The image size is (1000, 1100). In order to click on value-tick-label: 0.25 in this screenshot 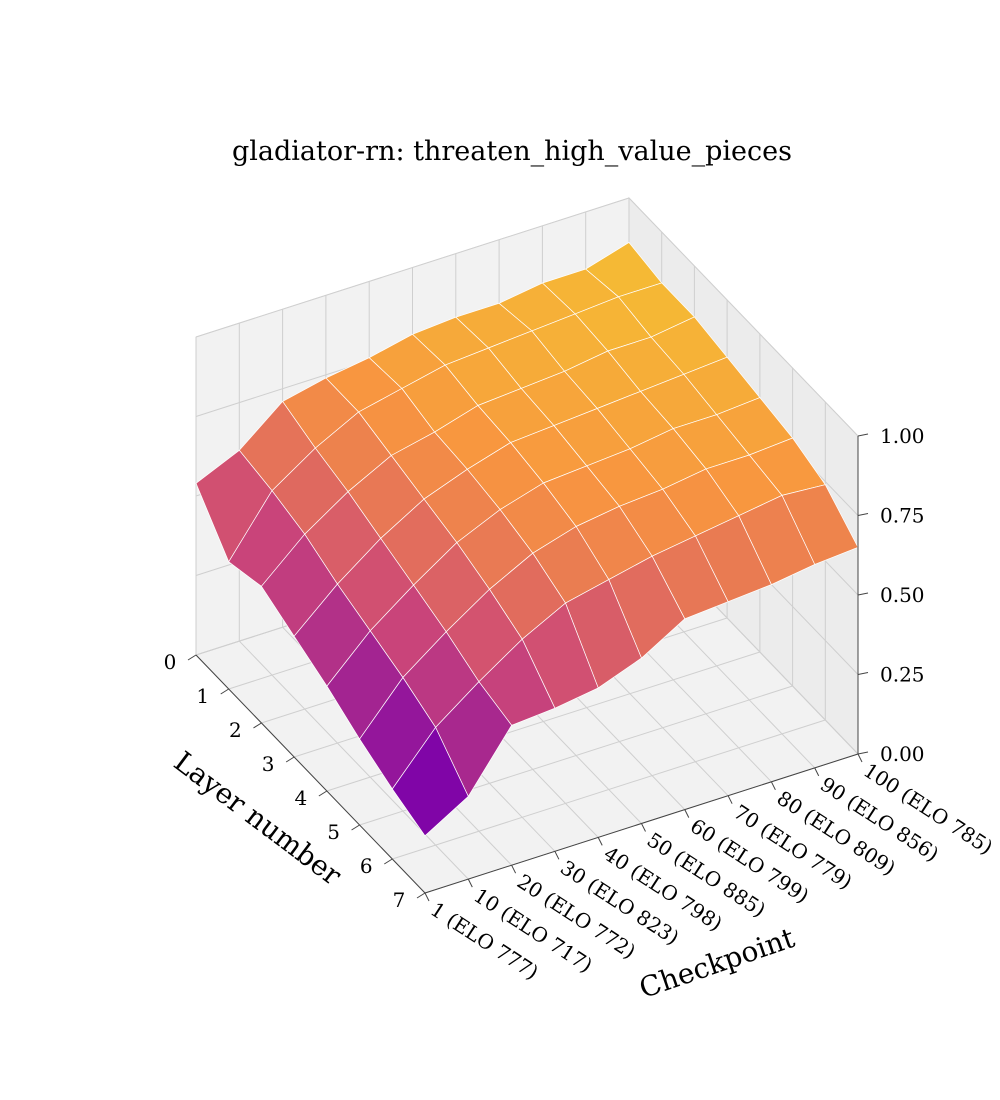, I will do `click(902, 675)`.